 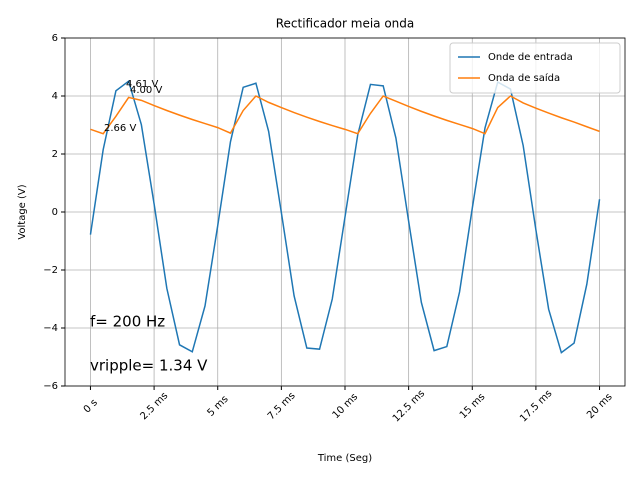 I want to click on annotation: vripple= 1.34 V, so click(x=149, y=366).